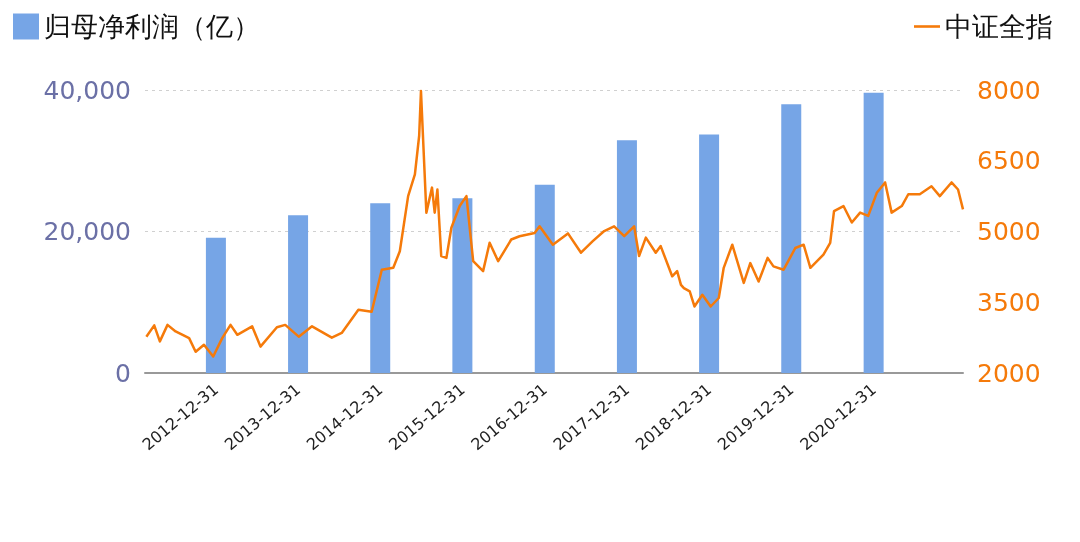 This screenshot has height=542, width=1080. What do you see at coordinates (1009, 373) in the screenshot?
I see `y2-tick-label: 2000` at bounding box center [1009, 373].